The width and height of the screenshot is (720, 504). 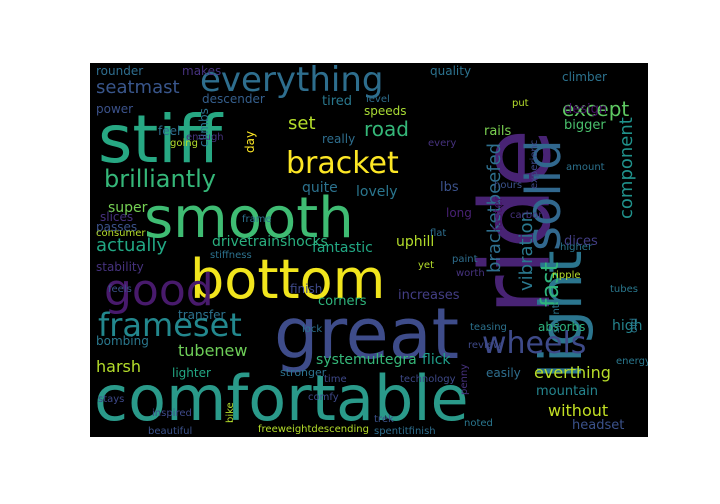 I want to click on word-feel: feel, so click(x=169, y=131).